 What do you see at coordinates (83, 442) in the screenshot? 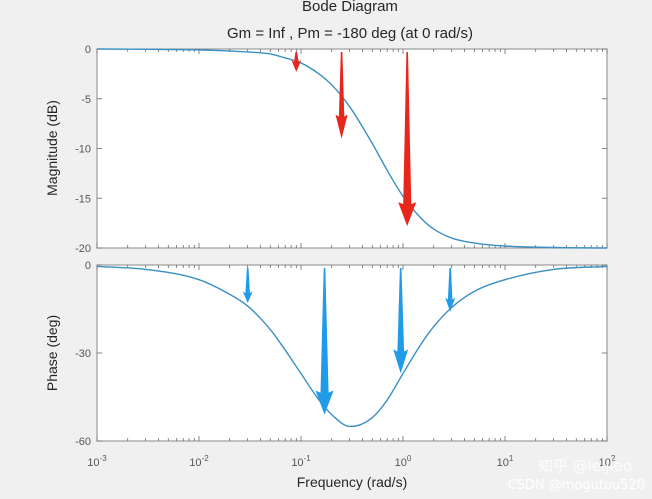
I see `y-tick-label: -60` at bounding box center [83, 442].